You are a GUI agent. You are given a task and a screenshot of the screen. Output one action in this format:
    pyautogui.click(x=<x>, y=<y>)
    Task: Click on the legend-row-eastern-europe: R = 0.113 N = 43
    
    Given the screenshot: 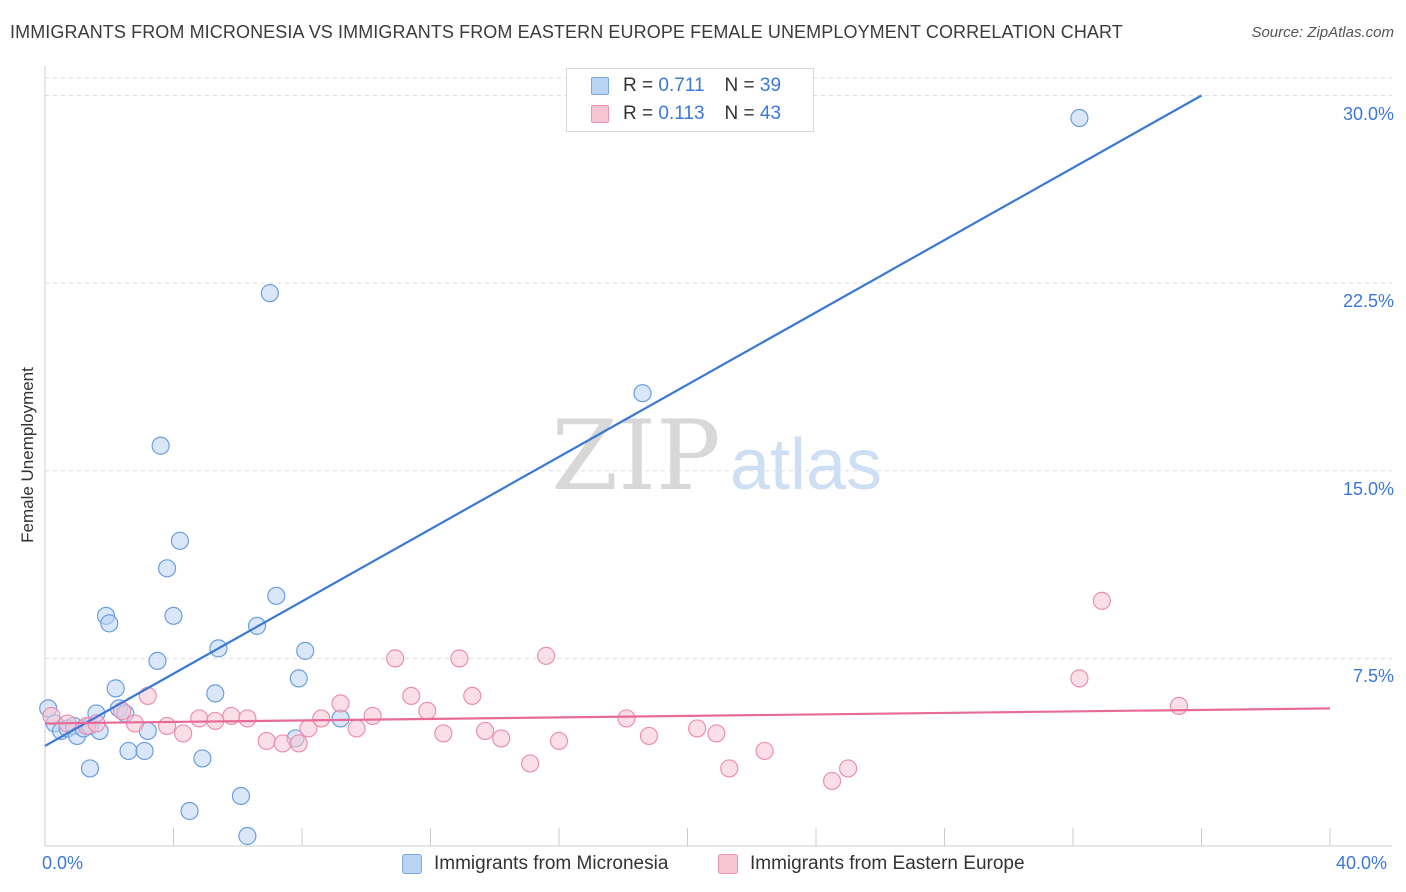 What is the action you would take?
    pyautogui.click(x=686, y=114)
    